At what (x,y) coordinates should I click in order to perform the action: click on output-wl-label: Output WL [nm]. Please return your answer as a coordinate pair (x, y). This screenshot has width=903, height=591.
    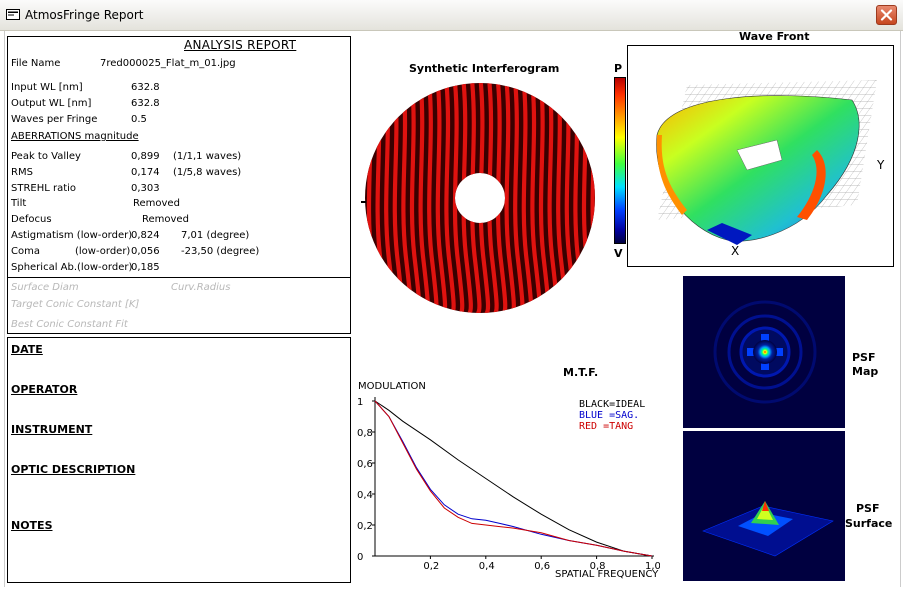
    Looking at the image, I should click on (51, 103).